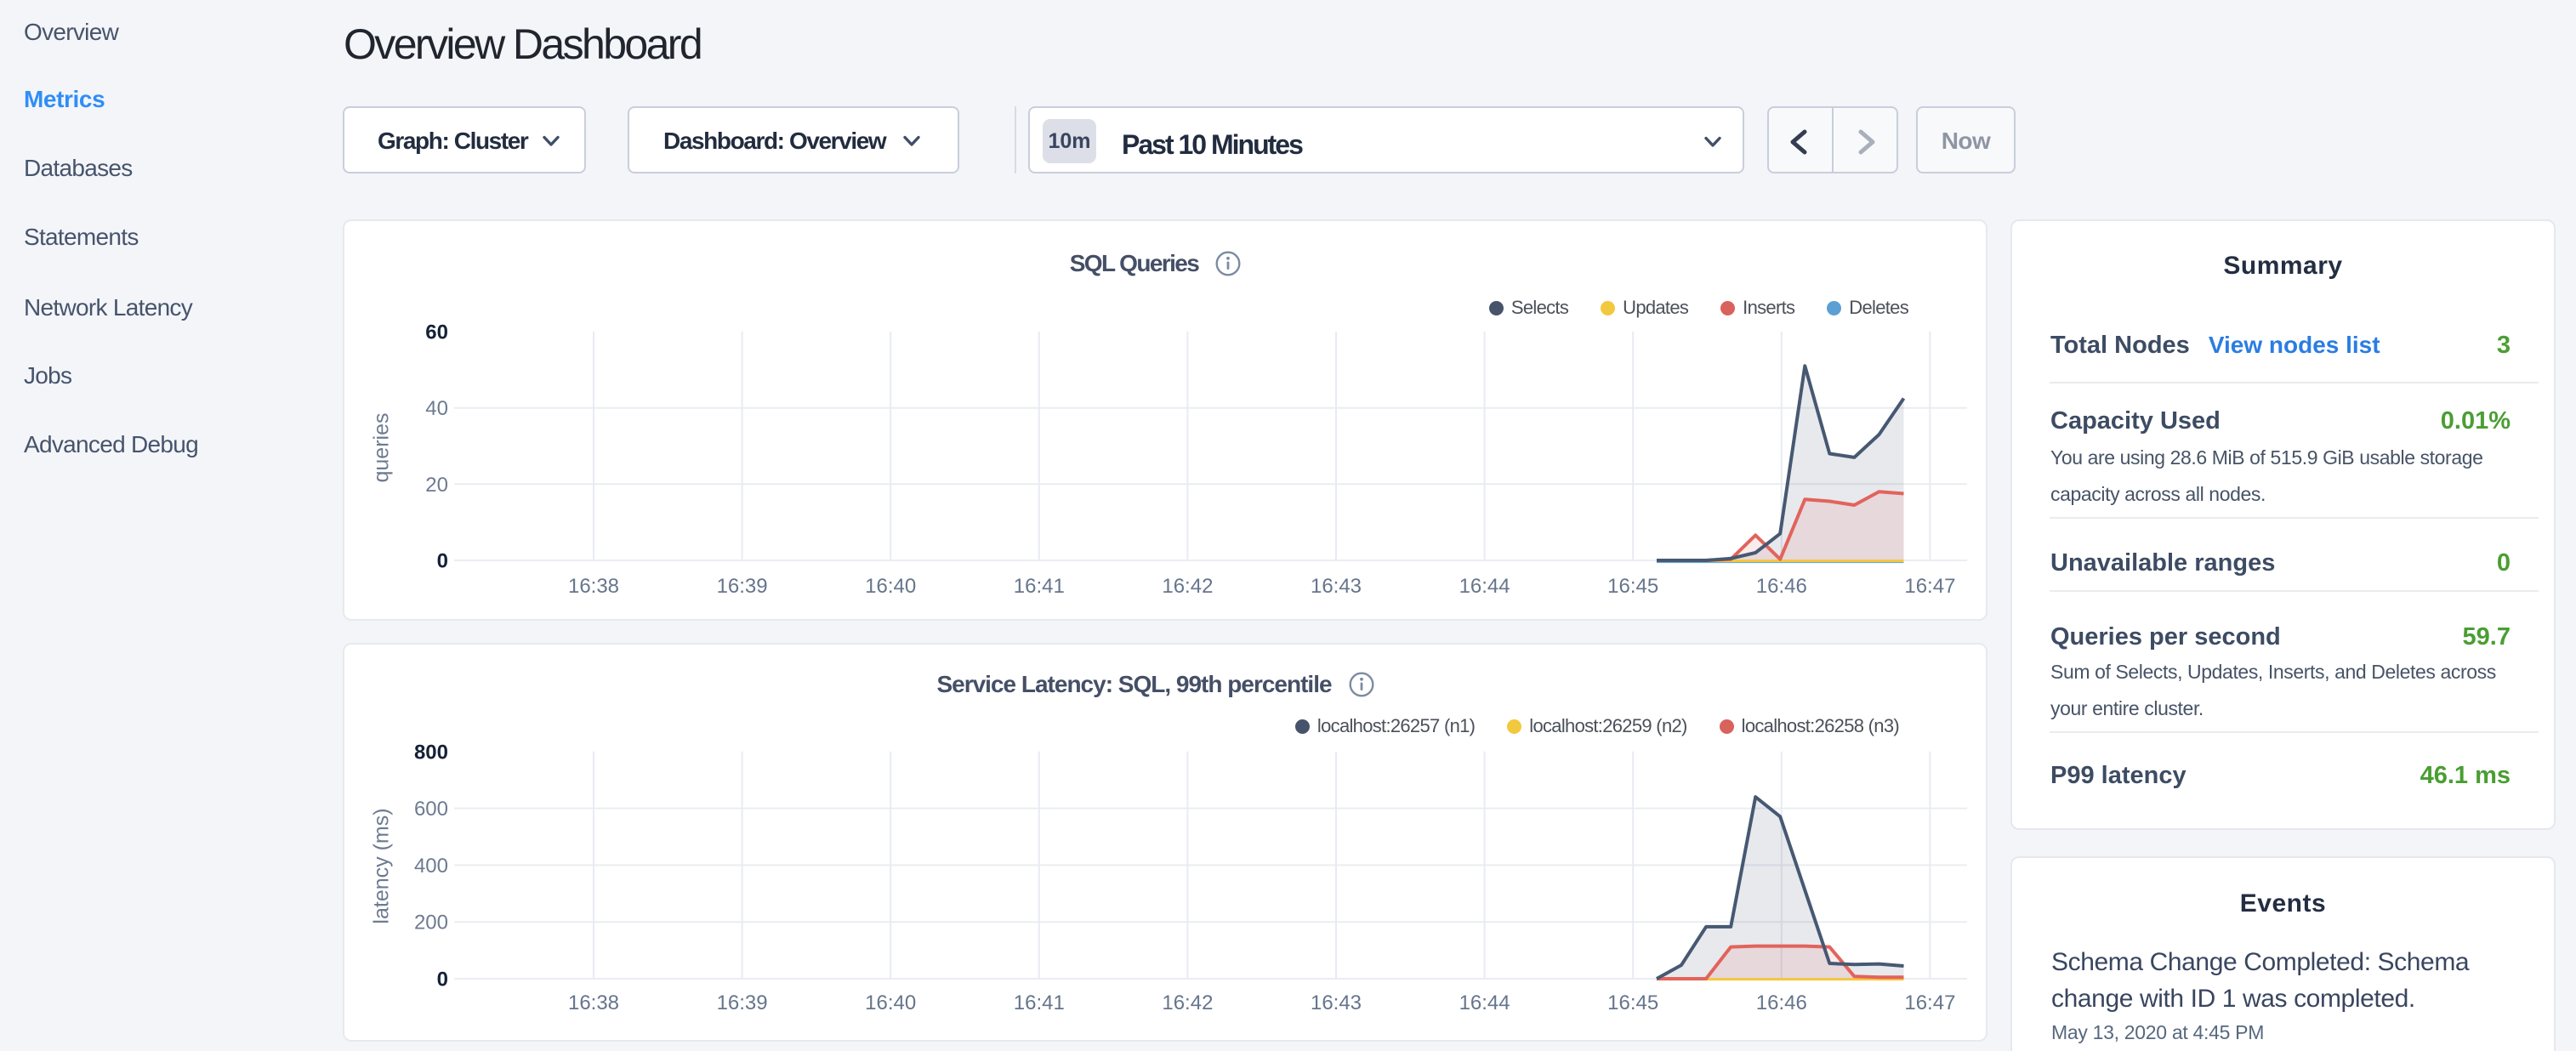  Describe the element at coordinates (431, 867) in the screenshot. I see `svg-text: 400` at that location.